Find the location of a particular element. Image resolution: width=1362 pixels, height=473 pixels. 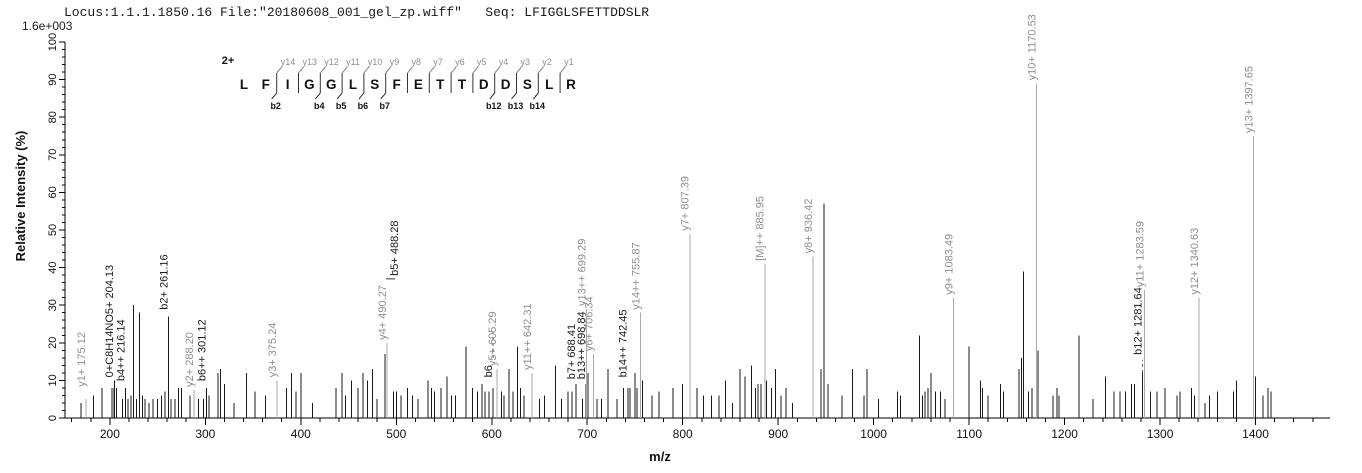

peak-label: y11++ 642.31 is located at coordinates (528, 336).